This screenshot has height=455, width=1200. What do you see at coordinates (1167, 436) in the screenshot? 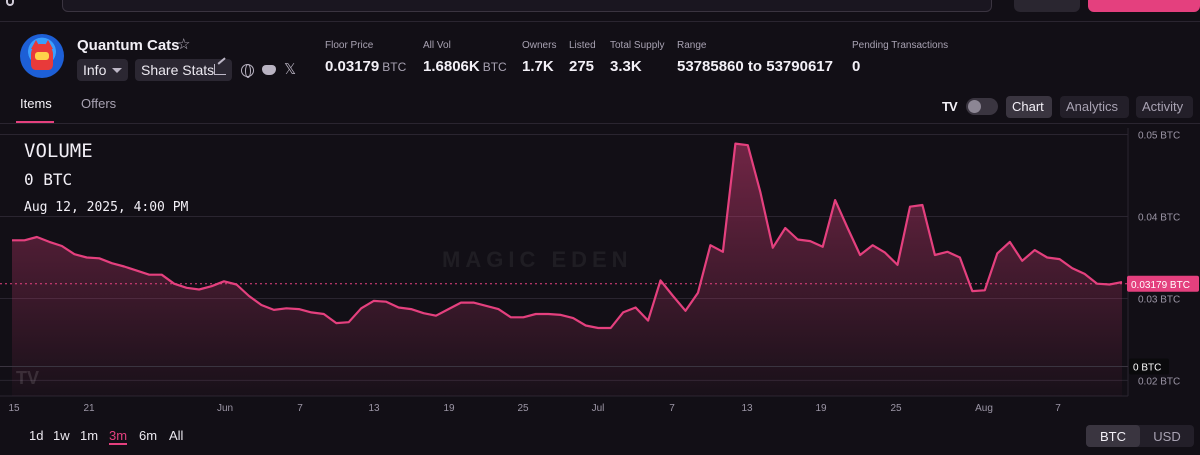
I see `currency-usd-button: USD` at bounding box center [1167, 436].